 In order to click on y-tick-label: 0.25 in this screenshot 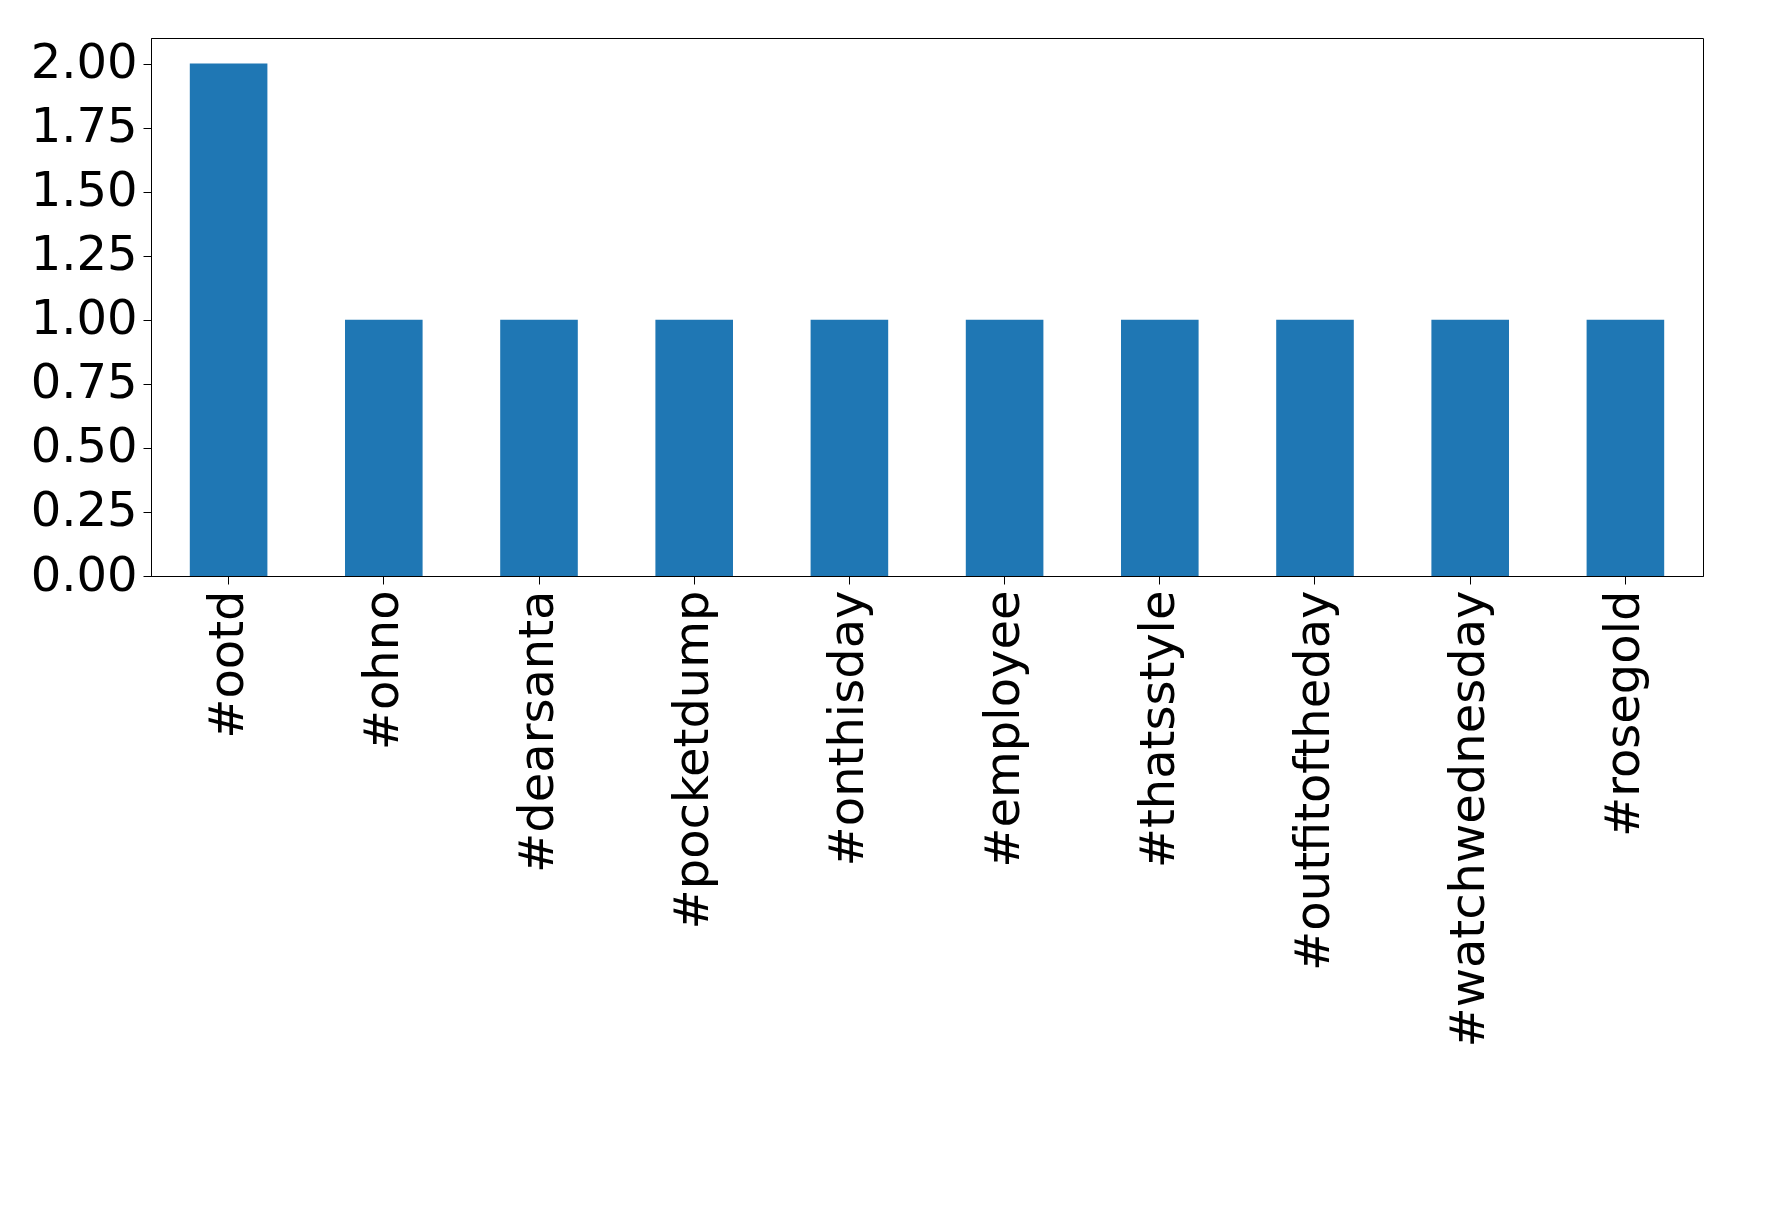, I will do `click(84, 509)`.